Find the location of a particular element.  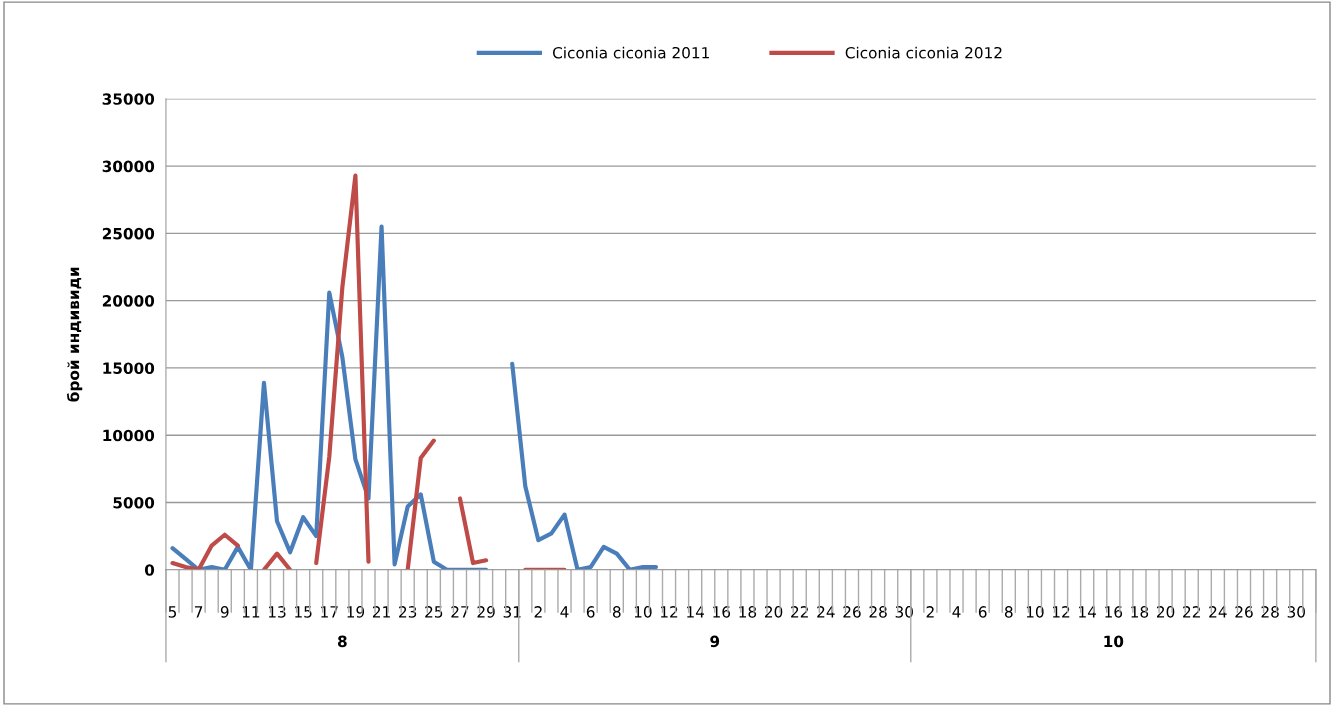

y-tick-label: 20000 is located at coordinates (128, 301).